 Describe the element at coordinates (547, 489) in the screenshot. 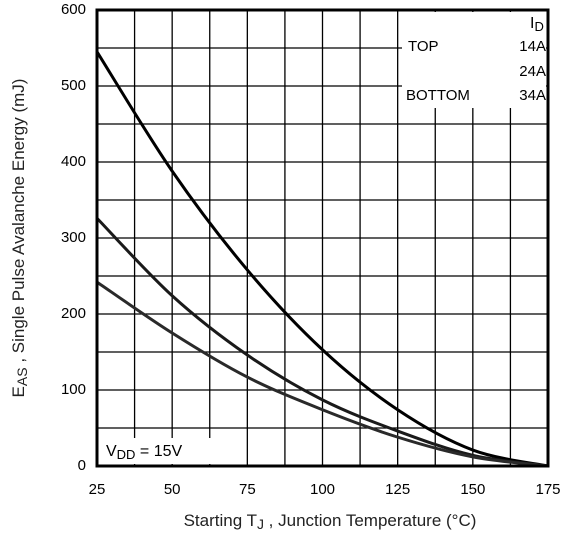

I see `x-tick-label: 175` at that location.